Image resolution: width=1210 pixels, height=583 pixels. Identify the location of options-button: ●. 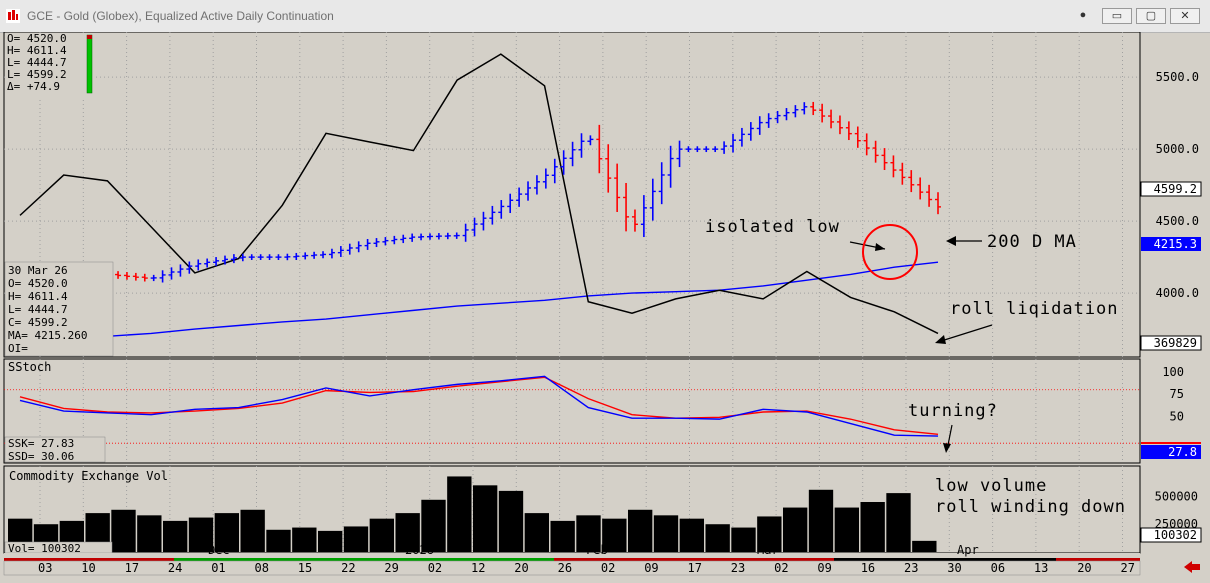
(1083, 16).